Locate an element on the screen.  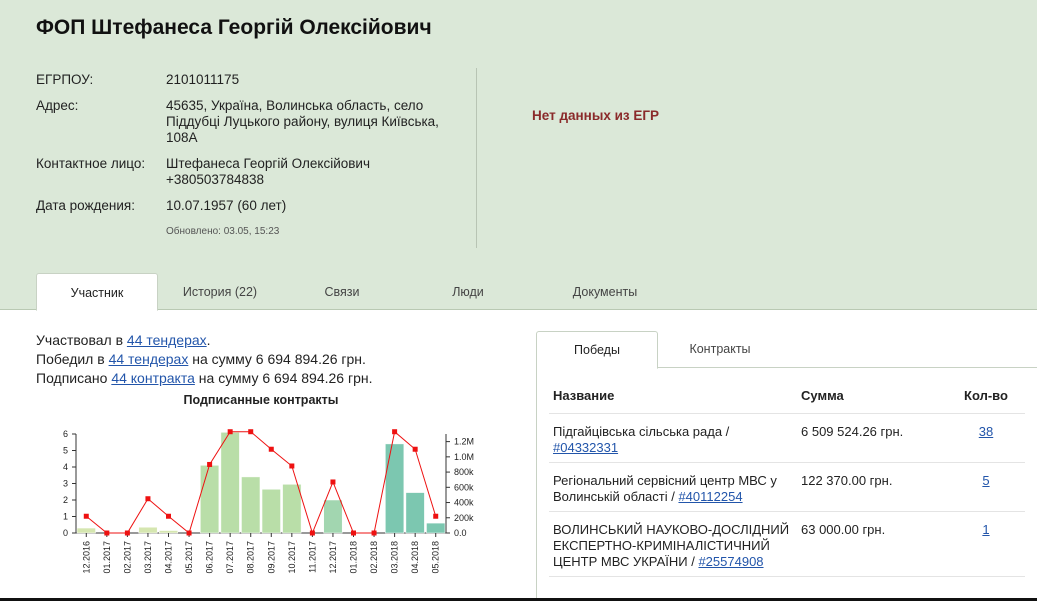
left-tick-label: 4 is located at coordinates (65, 467).